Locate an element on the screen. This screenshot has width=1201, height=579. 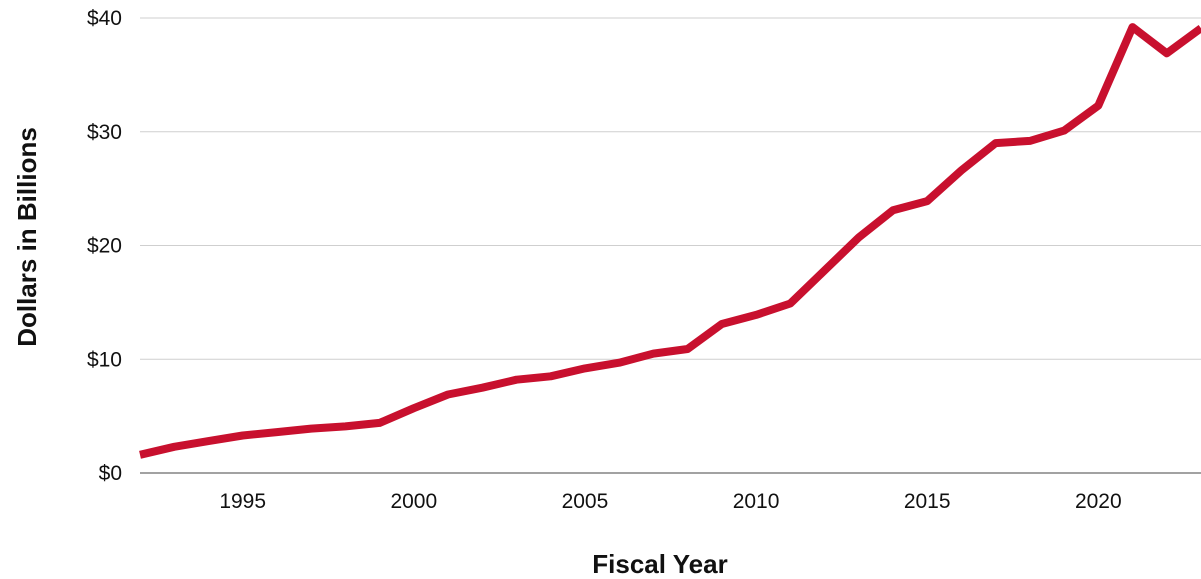
x-tick-label: 2020 is located at coordinates (1098, 501).